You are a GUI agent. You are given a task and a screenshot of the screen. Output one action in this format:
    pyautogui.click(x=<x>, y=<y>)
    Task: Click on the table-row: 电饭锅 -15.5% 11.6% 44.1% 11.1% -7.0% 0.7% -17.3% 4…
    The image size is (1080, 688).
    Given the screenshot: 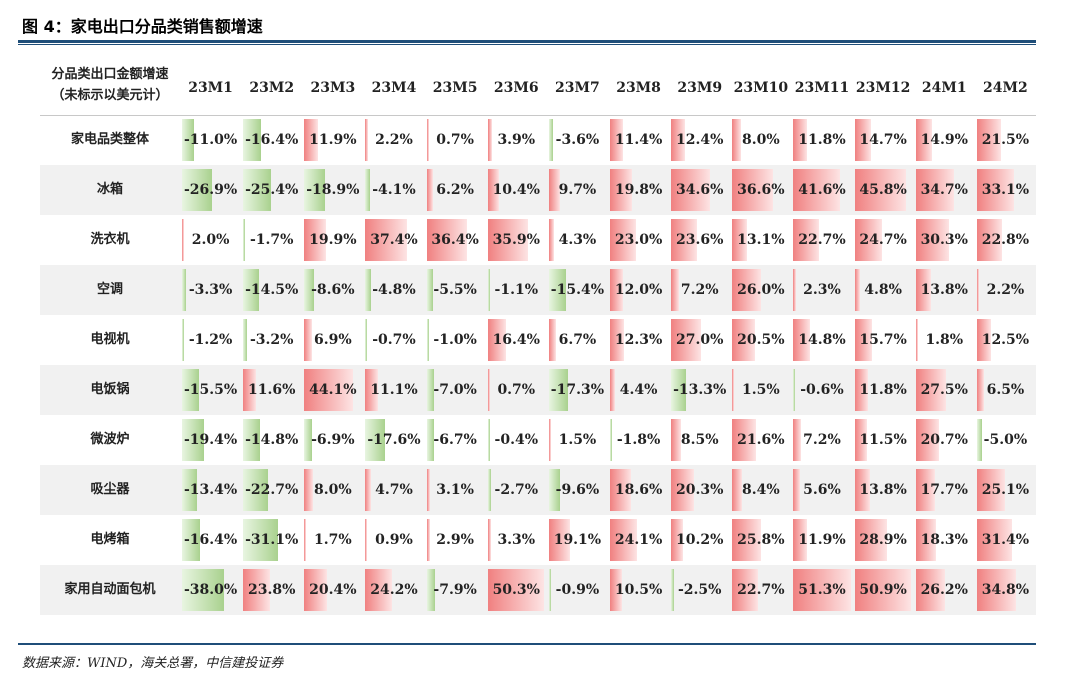 What is the action you would take?
    pyautogui.click(x=538, y=390)
    